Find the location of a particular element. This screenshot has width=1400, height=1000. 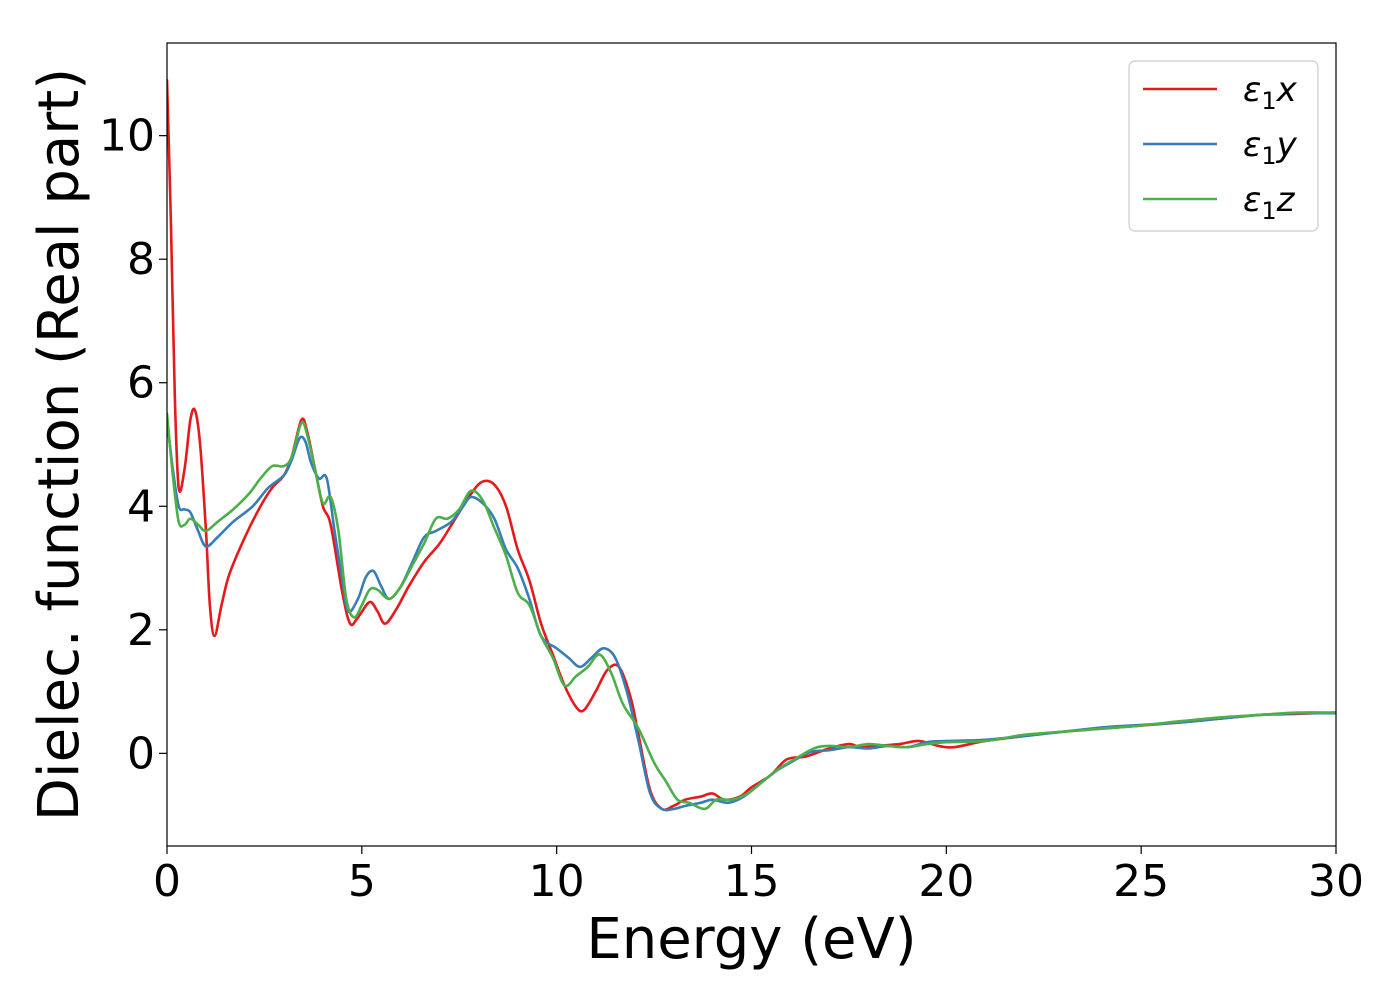

legend-variable: z is located at coordinates (1286, 200).